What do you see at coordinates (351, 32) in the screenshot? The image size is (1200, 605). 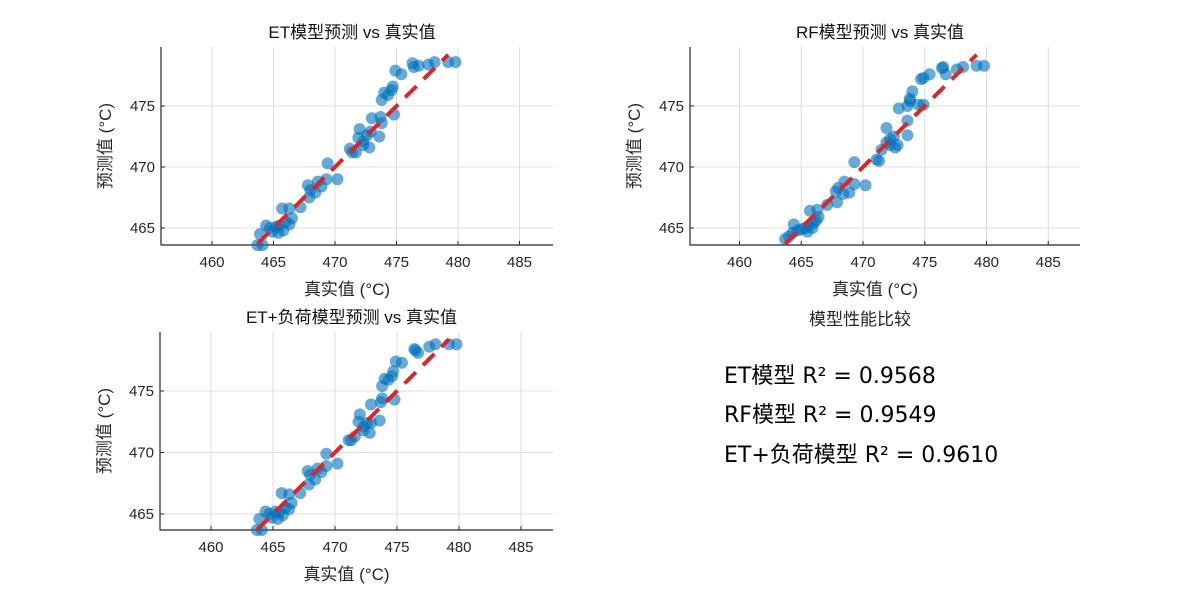 I see `plot-title: ET模型预测 vs 真实值` at bounding box center [351, 32].